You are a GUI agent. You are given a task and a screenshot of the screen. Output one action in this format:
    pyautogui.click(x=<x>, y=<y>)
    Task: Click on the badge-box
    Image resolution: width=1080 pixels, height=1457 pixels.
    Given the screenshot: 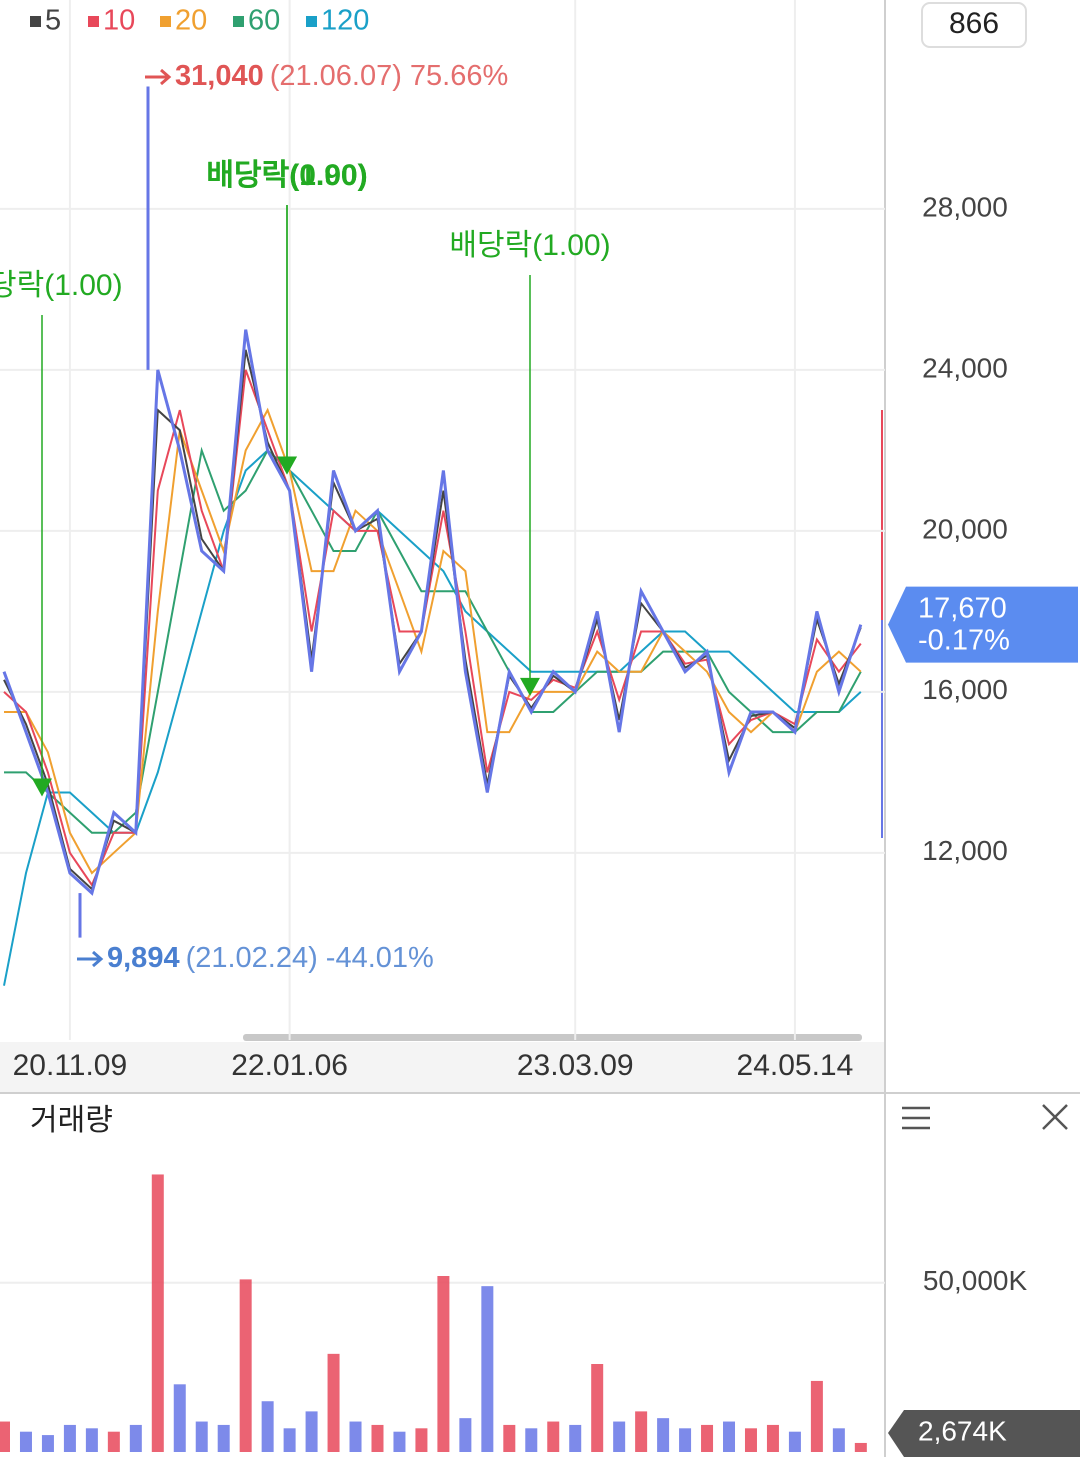 What is the action you would take?
    pyautogui.click(x=974, y=25)
    